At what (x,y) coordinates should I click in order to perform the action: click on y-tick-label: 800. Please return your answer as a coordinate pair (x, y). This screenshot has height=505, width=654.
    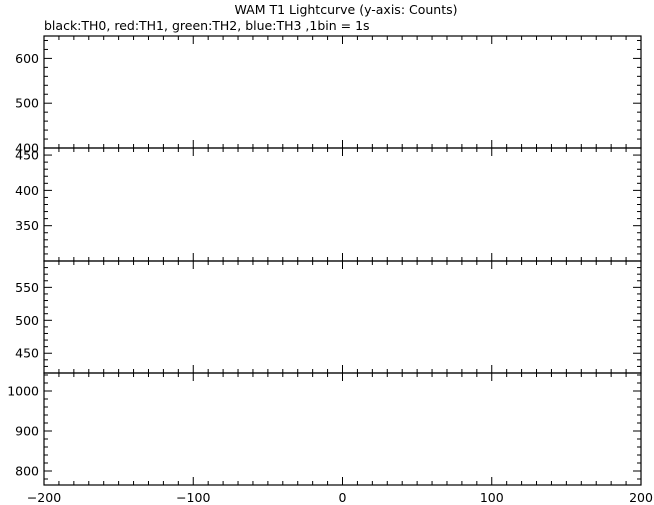
    Looking at the image, I should click on (27, 471).